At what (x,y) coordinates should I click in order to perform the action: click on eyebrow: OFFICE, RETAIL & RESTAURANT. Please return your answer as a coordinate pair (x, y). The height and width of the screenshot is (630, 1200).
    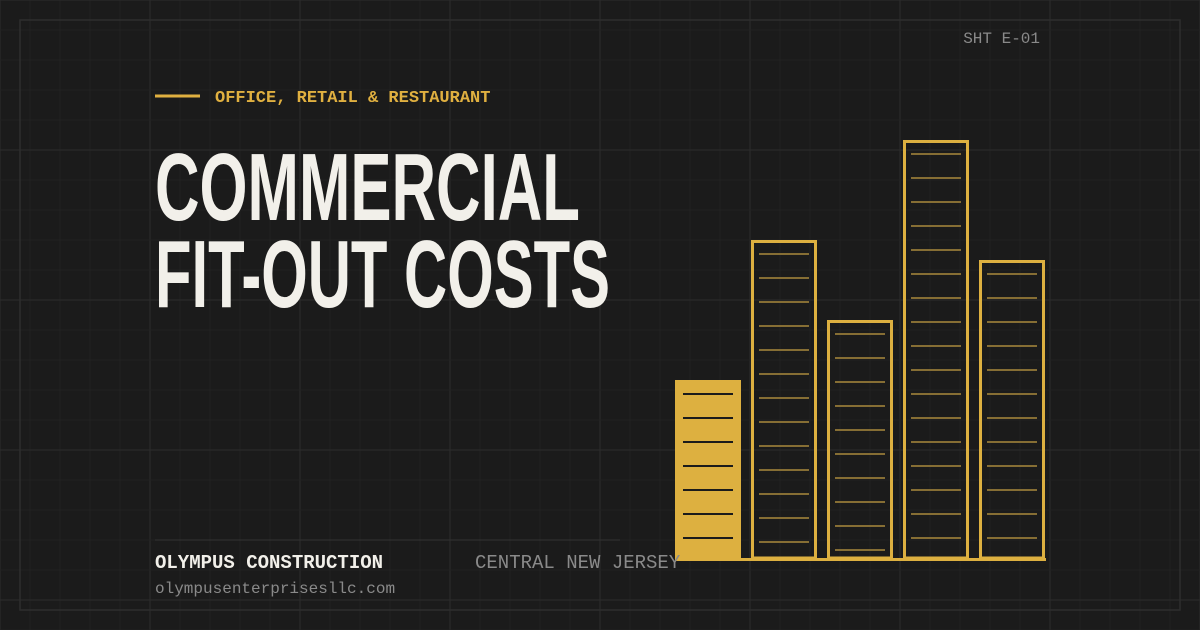
    Looking at the image, I should click on (352, 98).